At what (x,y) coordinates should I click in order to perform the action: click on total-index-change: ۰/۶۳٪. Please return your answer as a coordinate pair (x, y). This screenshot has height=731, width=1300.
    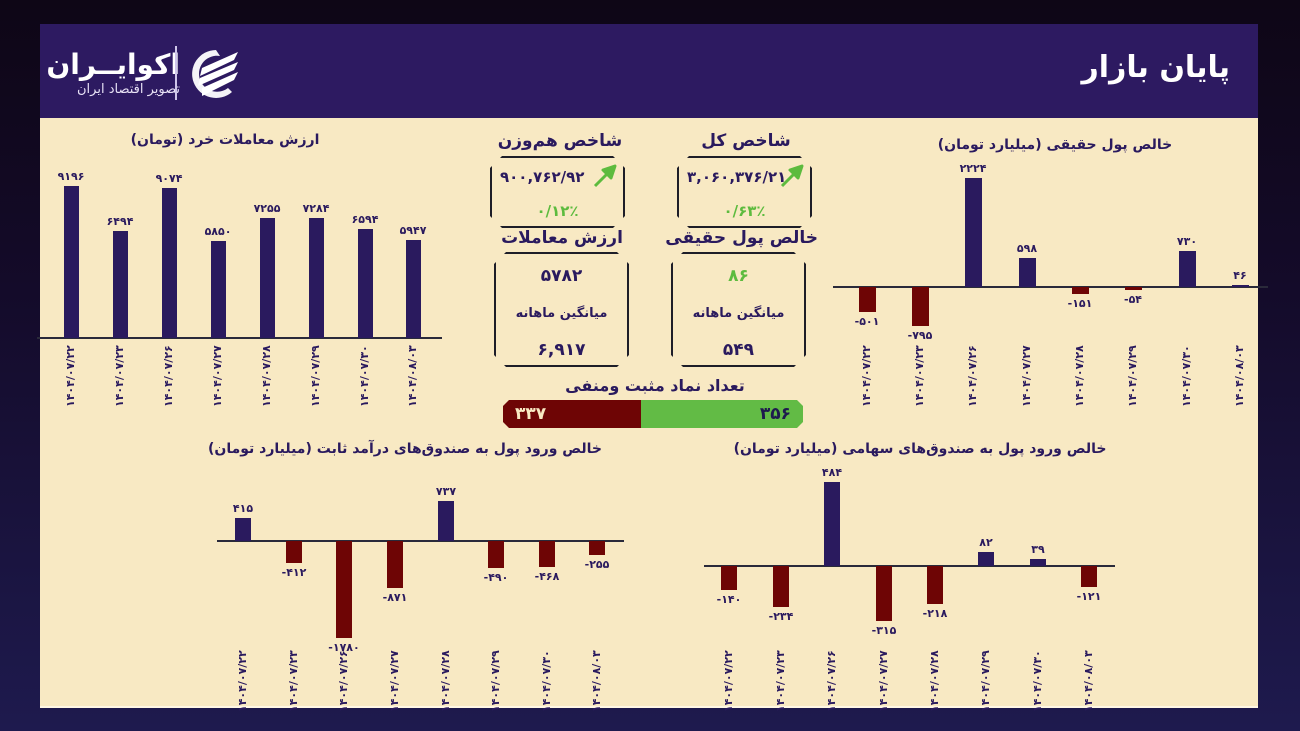
    Looking at the image, I should click on (744, 211).